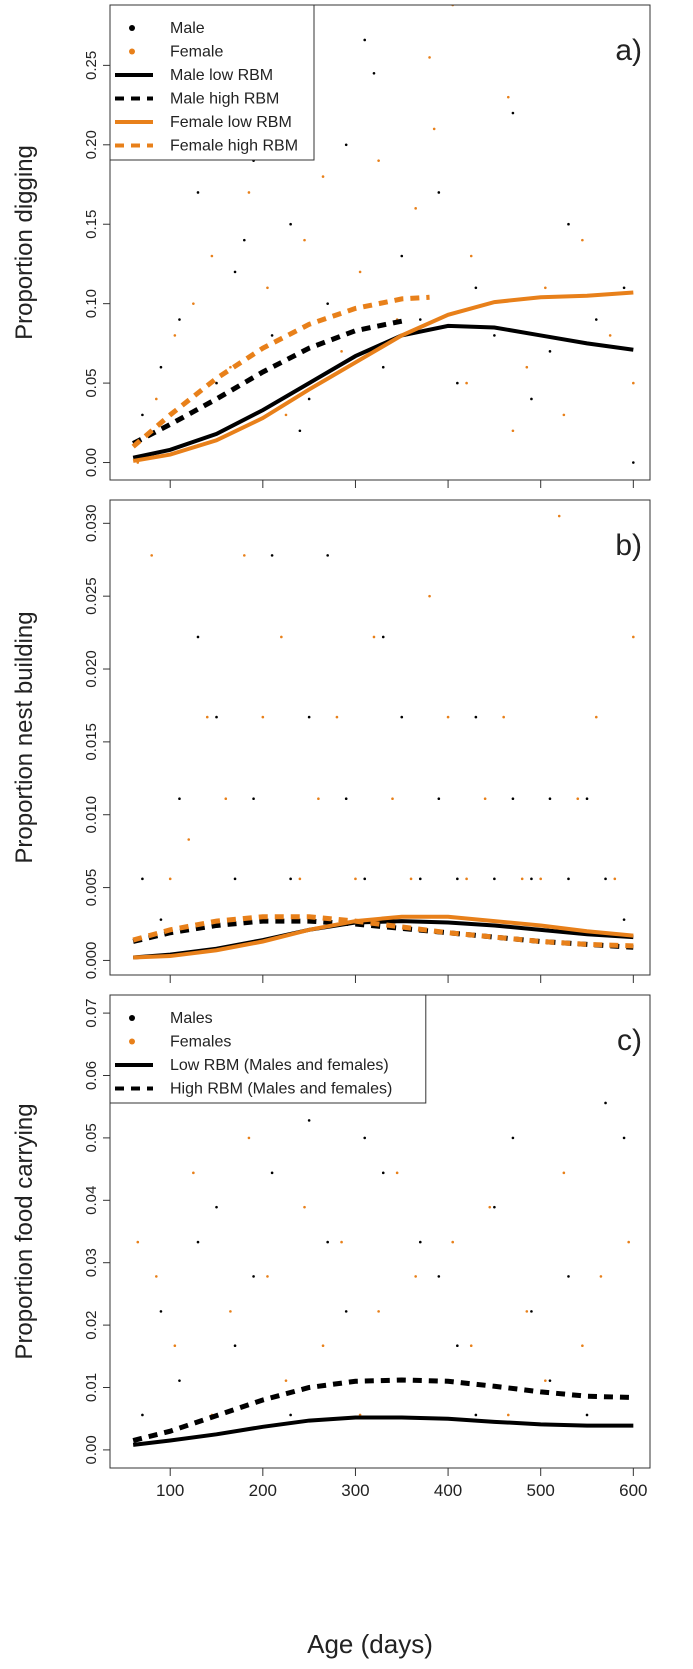  What do you see at coordinates (170, 1490) in the screenshot?
I see `x-tick-label: 100` at bounding box center [170, 1490].